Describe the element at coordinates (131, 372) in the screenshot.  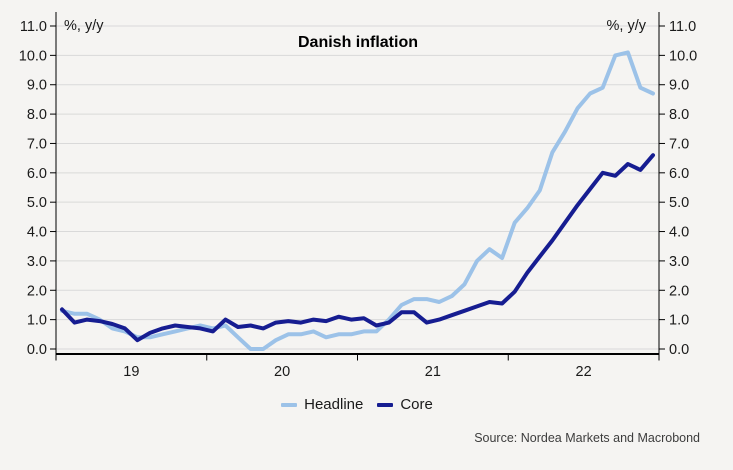
I see `x-tick-label: 19` at that location.